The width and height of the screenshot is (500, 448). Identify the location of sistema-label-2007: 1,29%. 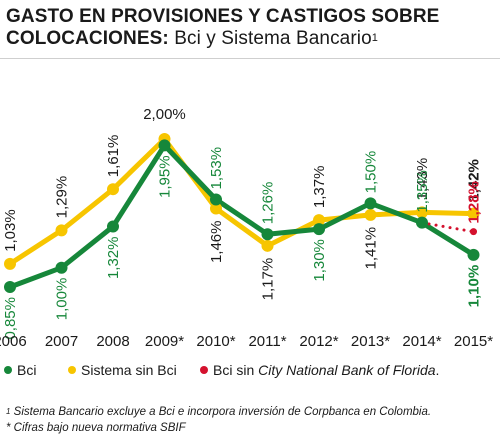
(62, 197).